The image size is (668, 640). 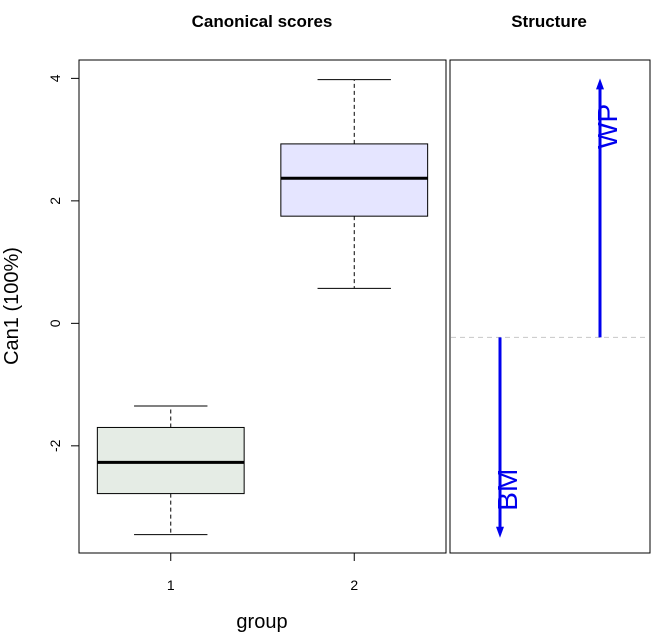 I want to click on vector-label: BM, so click(x=507, y=490).